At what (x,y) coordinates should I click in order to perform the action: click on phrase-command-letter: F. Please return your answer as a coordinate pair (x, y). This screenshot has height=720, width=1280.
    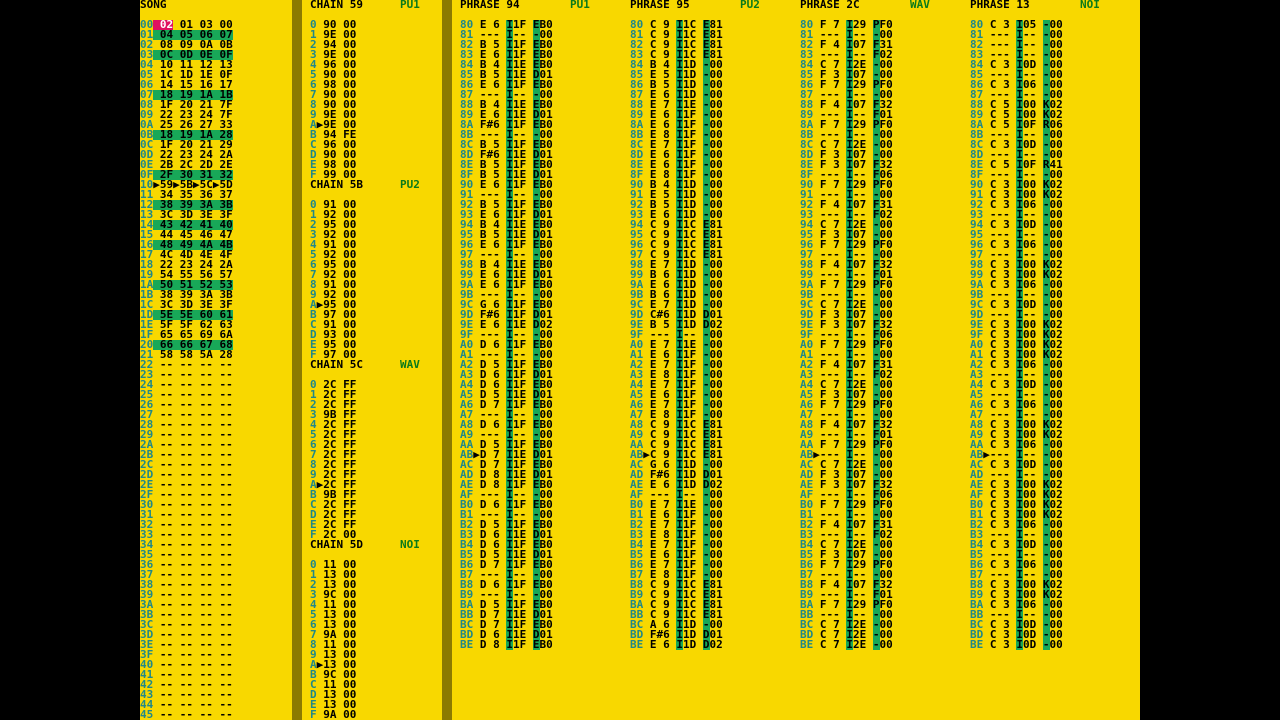
    Looking at the image, I should click on (876, 44).